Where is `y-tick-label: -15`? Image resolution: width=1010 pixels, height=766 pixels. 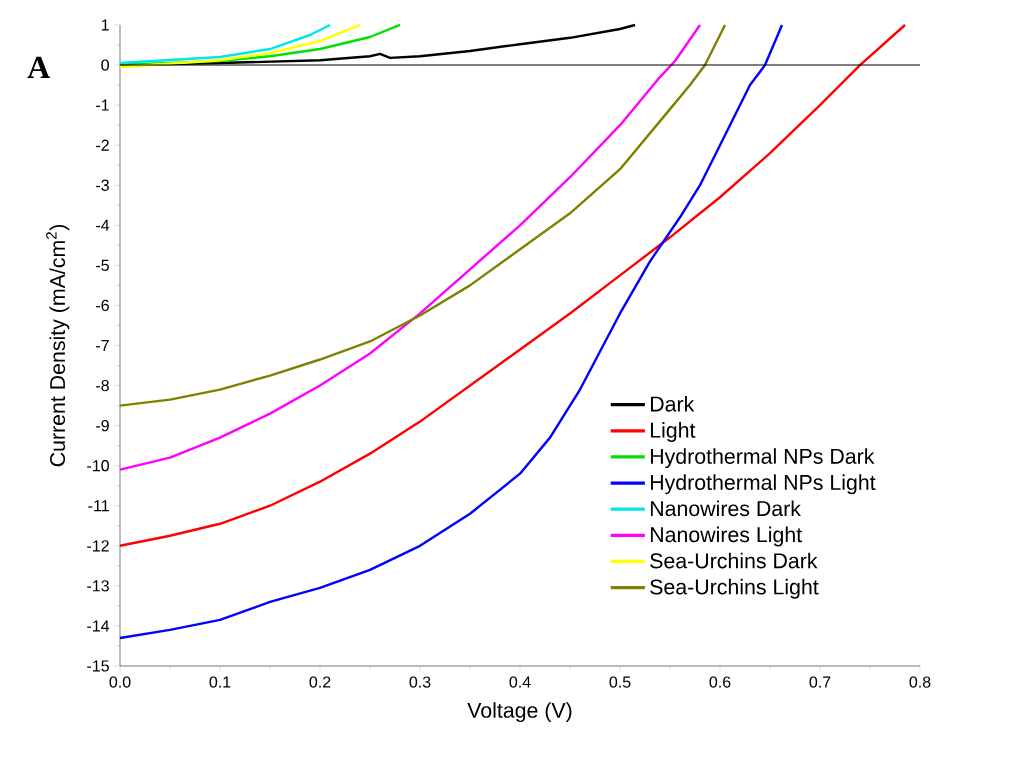
y-tick-label: -15 is located at coordinates (98, 666).